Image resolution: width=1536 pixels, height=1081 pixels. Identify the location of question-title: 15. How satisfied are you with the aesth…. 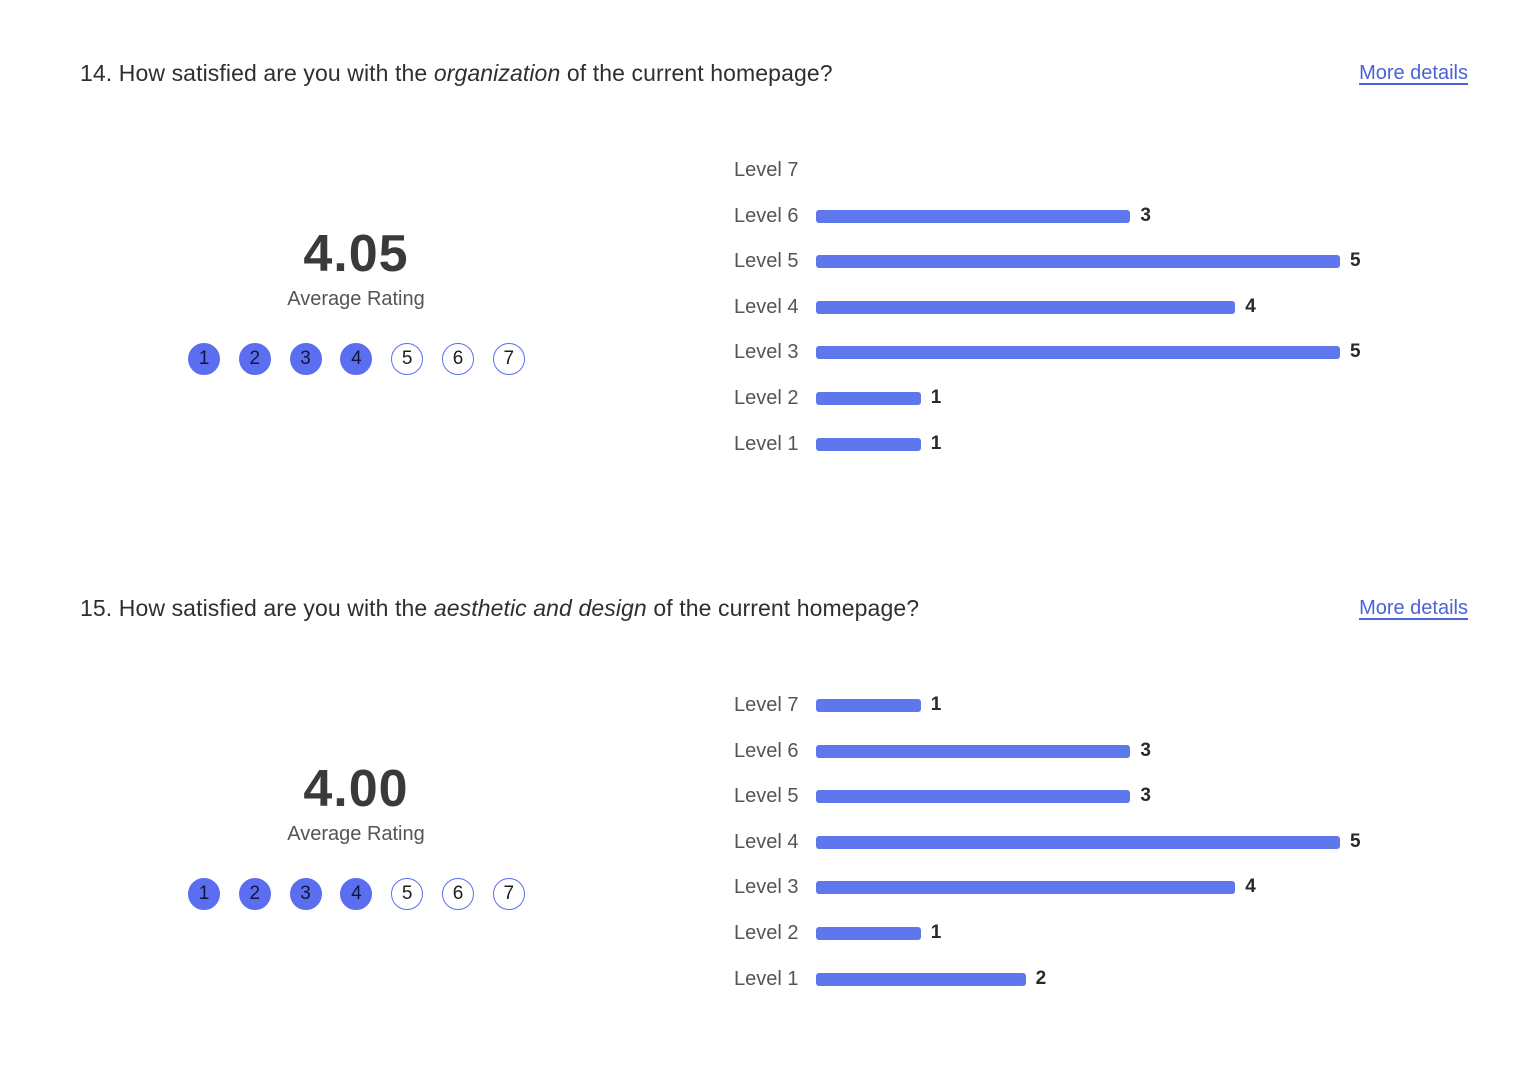
(499, 608).